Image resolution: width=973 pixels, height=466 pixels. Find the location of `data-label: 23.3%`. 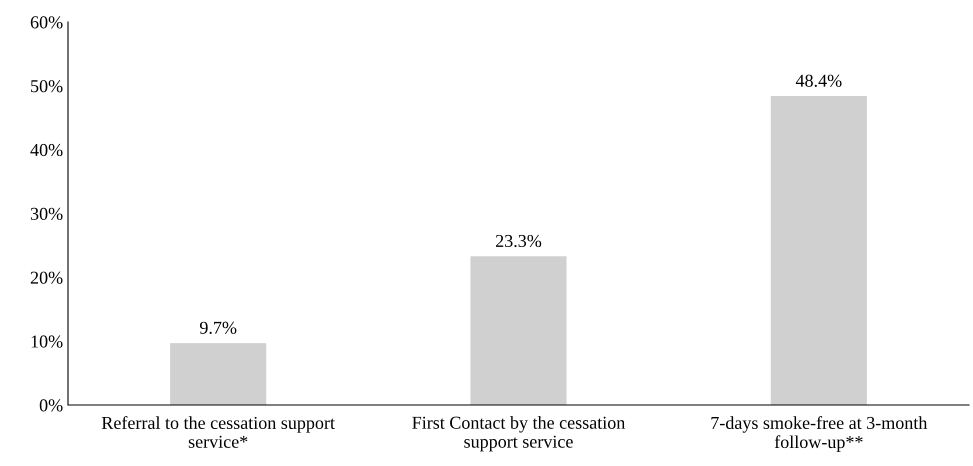

data-label: 23.3% is located at coordinates (519, 241).